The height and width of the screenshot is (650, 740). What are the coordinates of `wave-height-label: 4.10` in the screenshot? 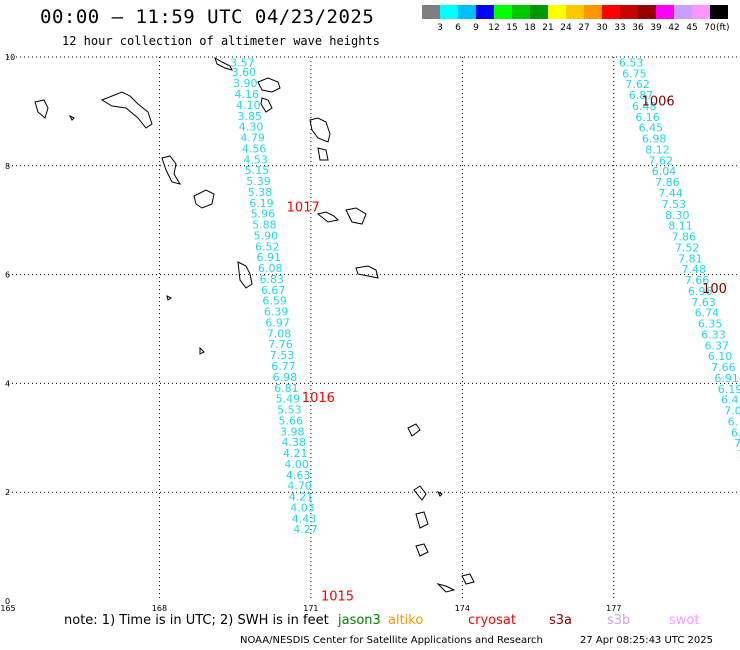 It's located at (248, 105).